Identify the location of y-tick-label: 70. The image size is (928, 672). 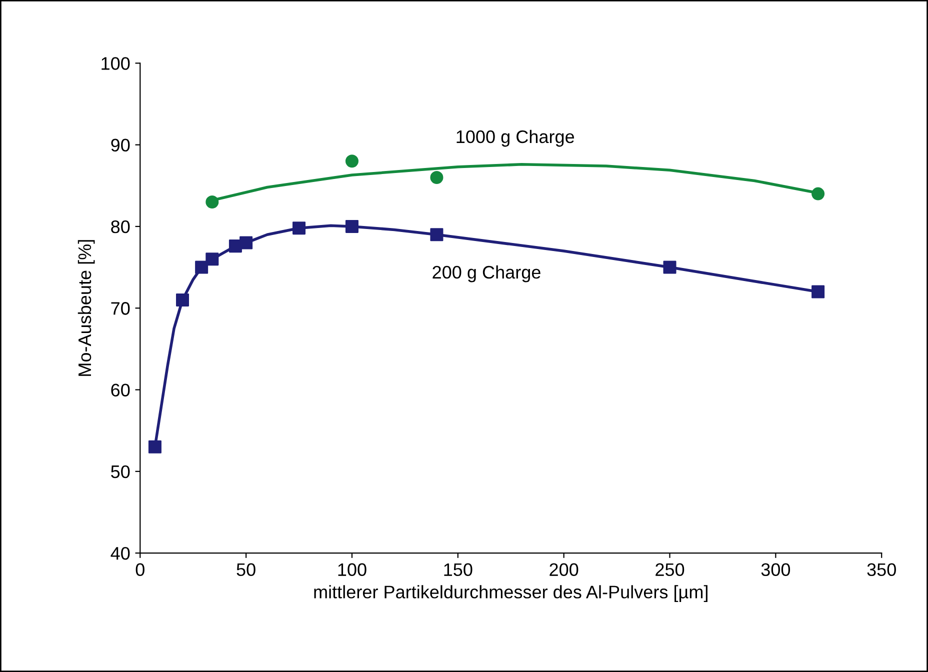
(120, 308).